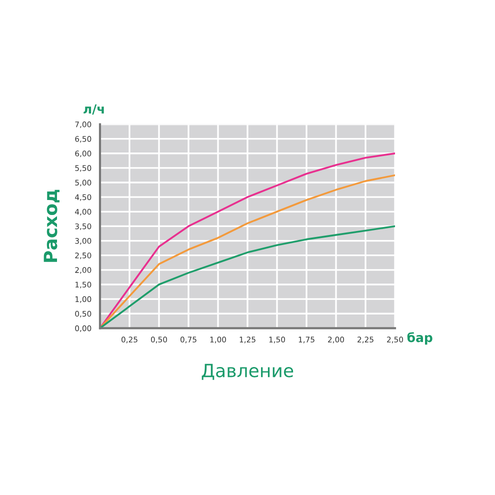  I want to click on y-axis-title: Расход, so click(52, 226).